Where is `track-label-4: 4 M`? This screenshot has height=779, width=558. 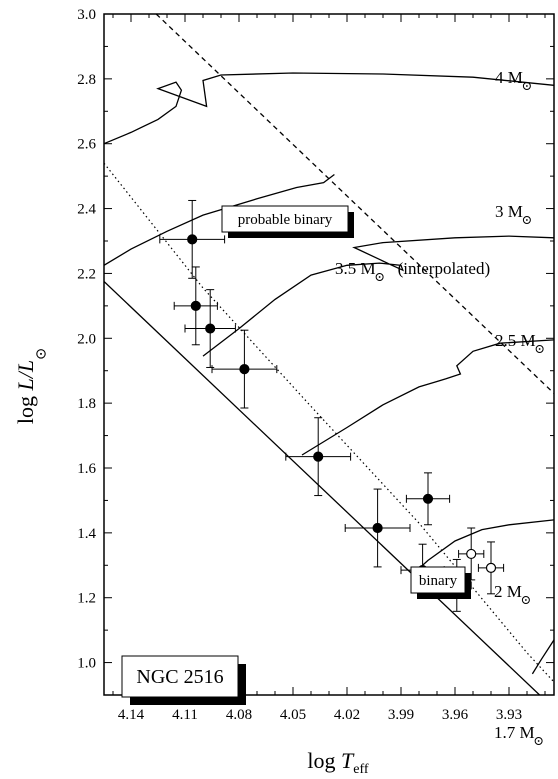
track-label-4: 4 M is located at coordinates (509, 77).